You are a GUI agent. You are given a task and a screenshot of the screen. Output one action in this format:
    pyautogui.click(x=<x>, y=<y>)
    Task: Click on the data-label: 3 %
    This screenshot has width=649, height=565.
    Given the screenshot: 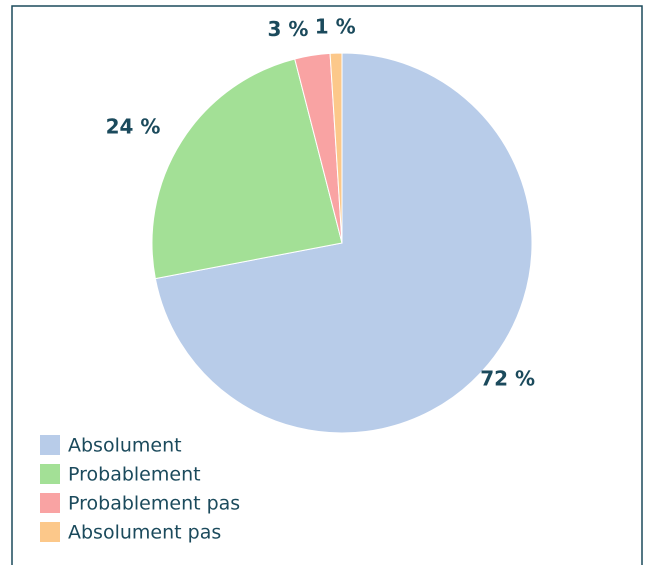 What is the action you would take?
    pyautogui.click(x=287, y=29)
    